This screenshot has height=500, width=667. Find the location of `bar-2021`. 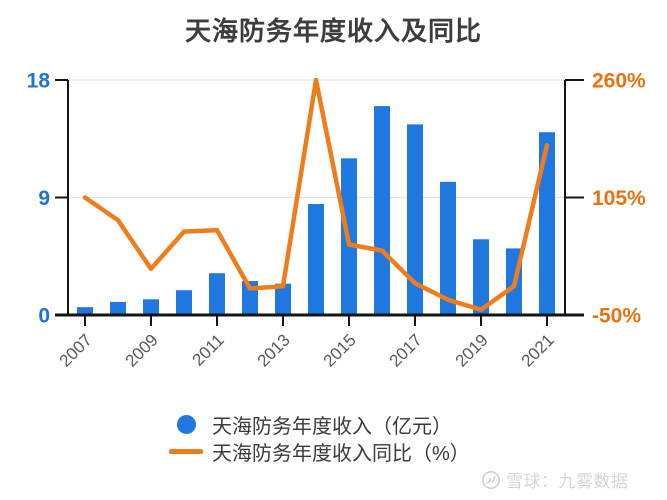

bar-2021 is located at coordinates (547, 223).